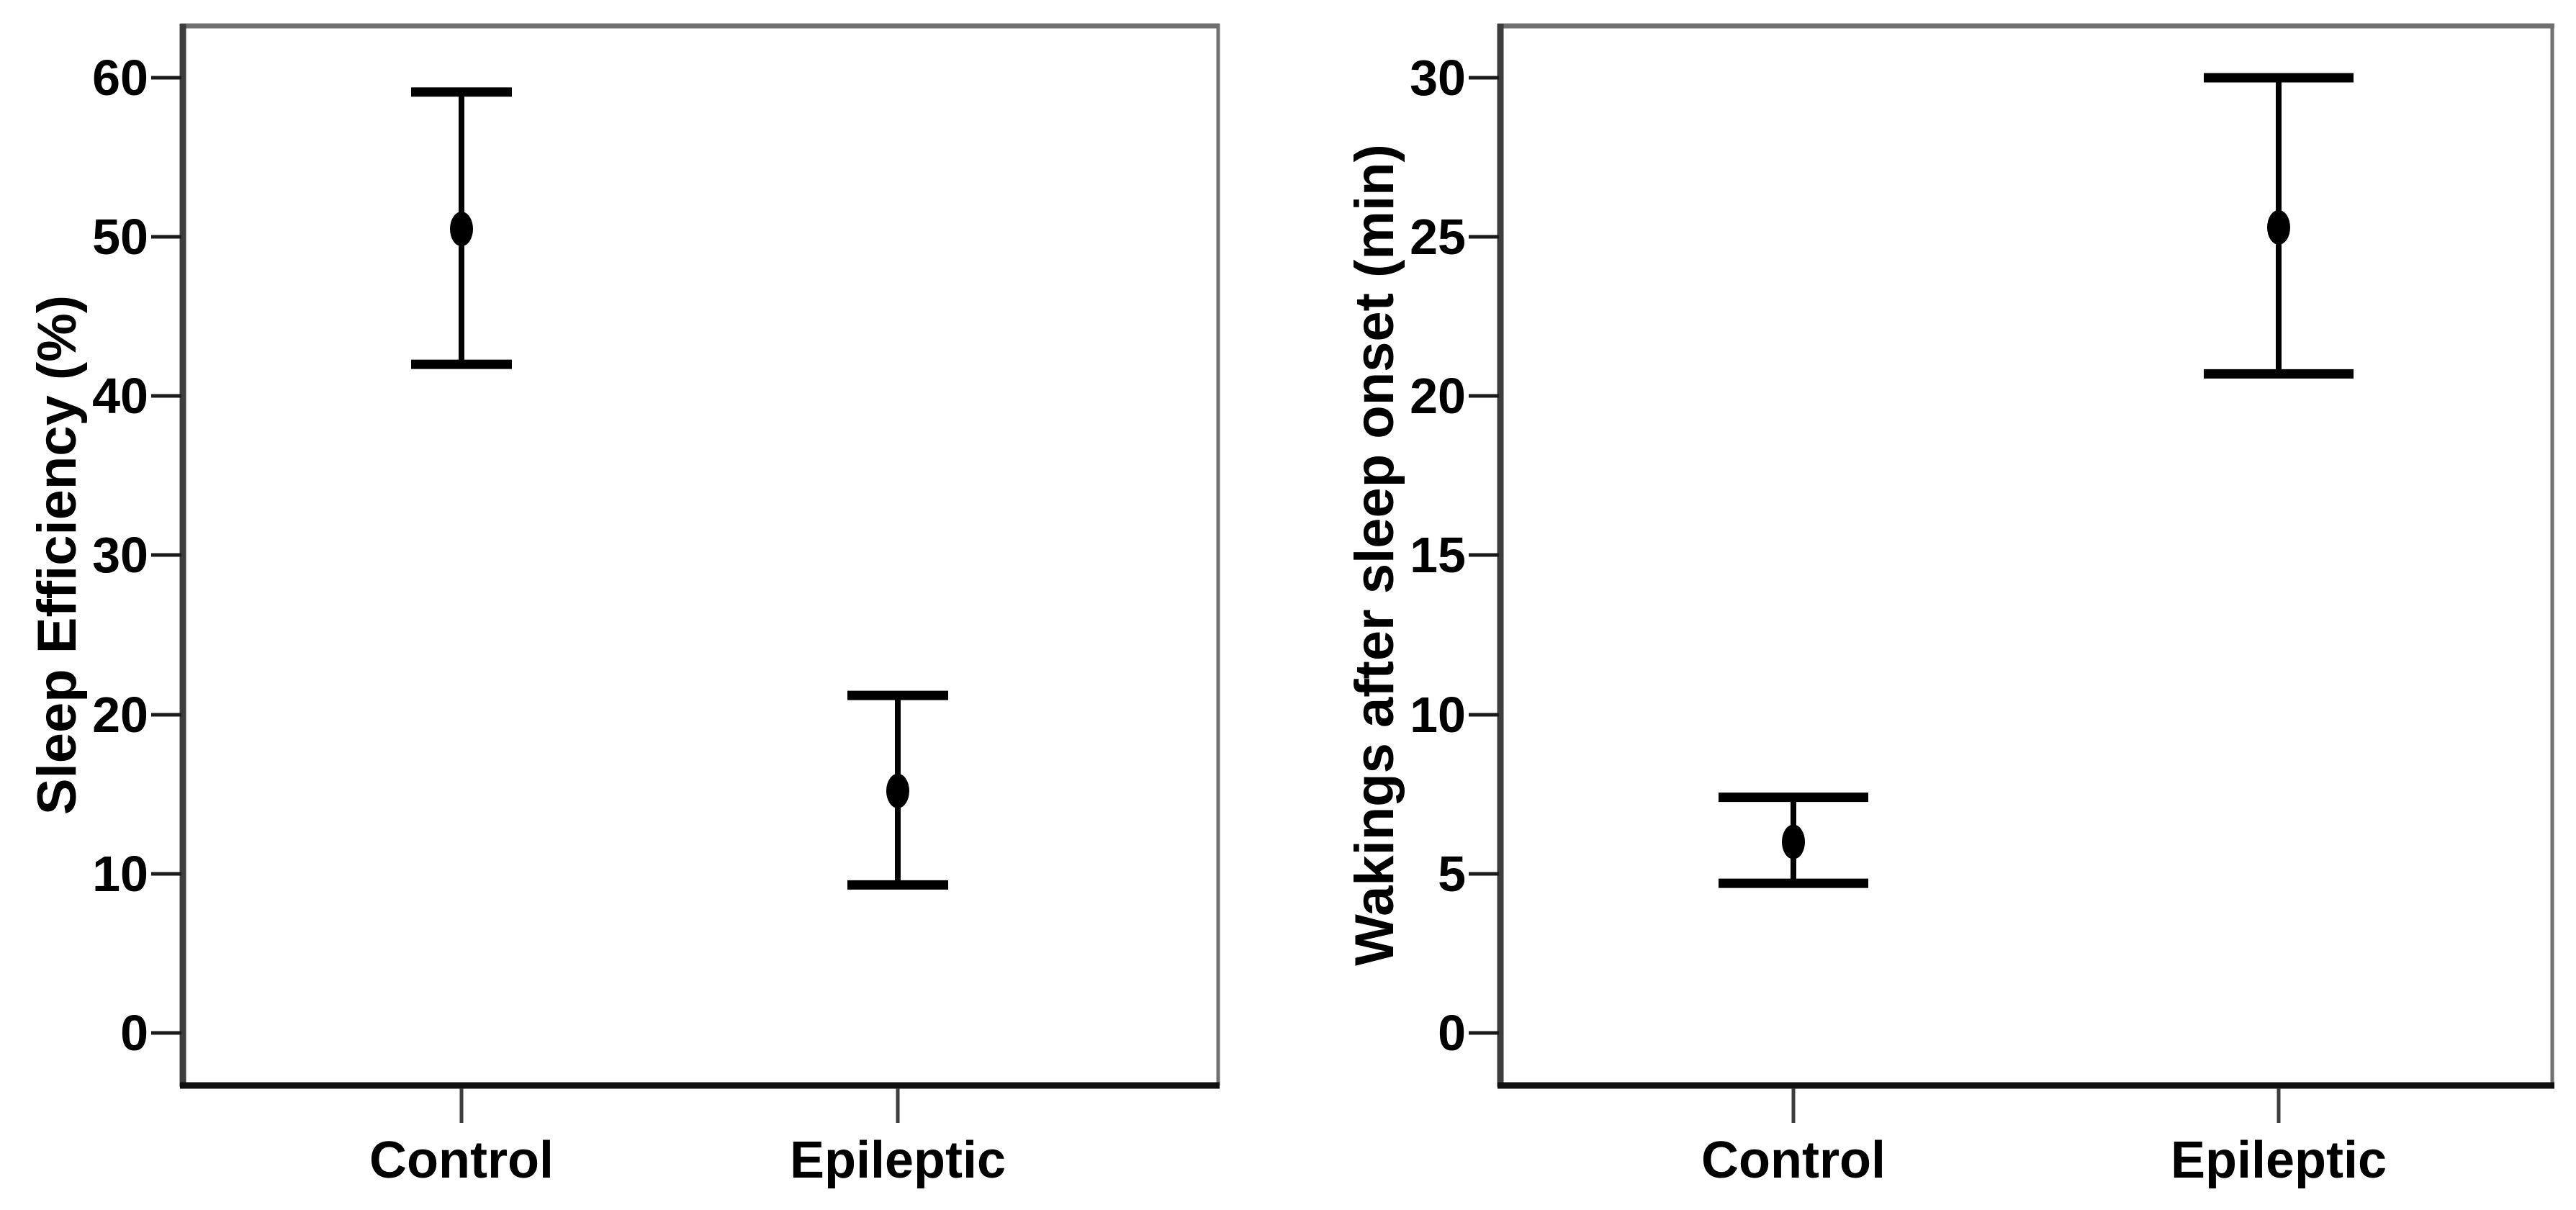  I want to click on errorbar-right-epileptic, so click(2279, 226).